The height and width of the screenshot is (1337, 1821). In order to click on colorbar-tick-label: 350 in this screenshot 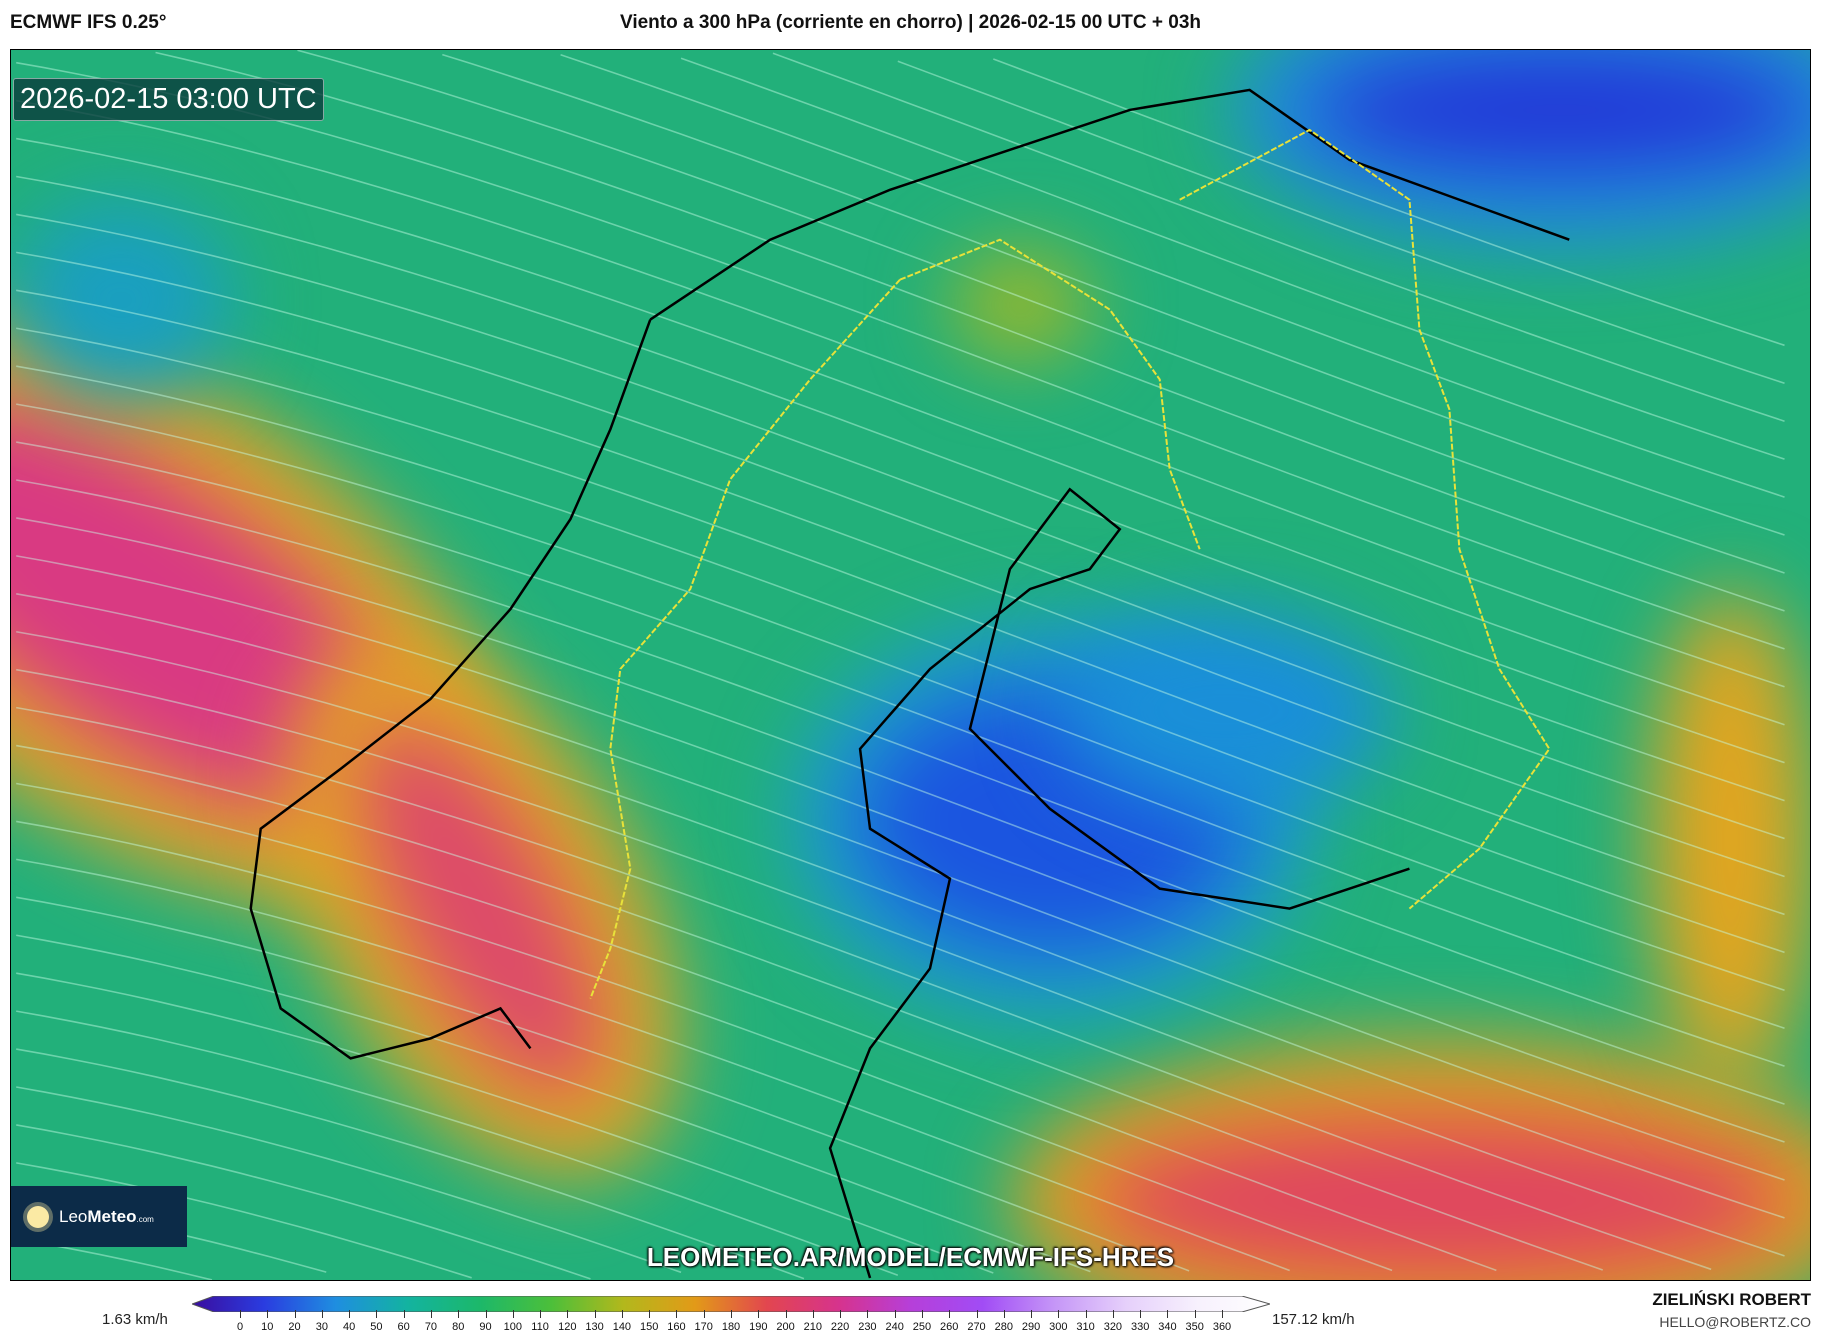, I will do `click(1194, 1327)`.